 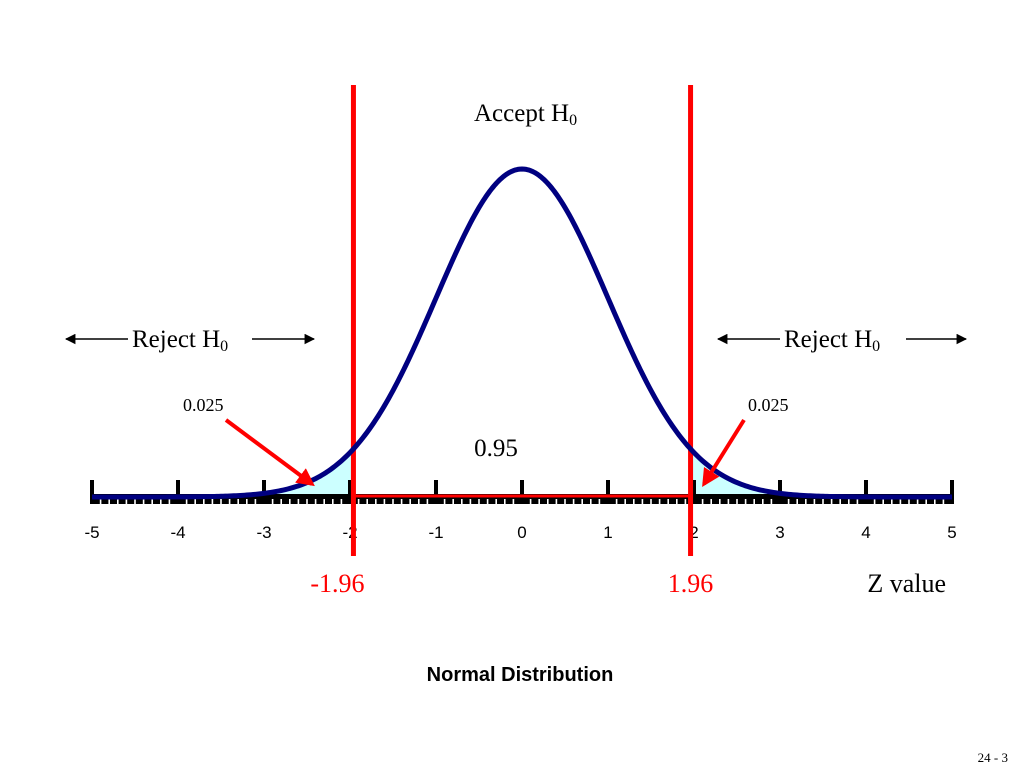 I want to click on right-tail-pointer-arrow, so click(x=724, y=453).